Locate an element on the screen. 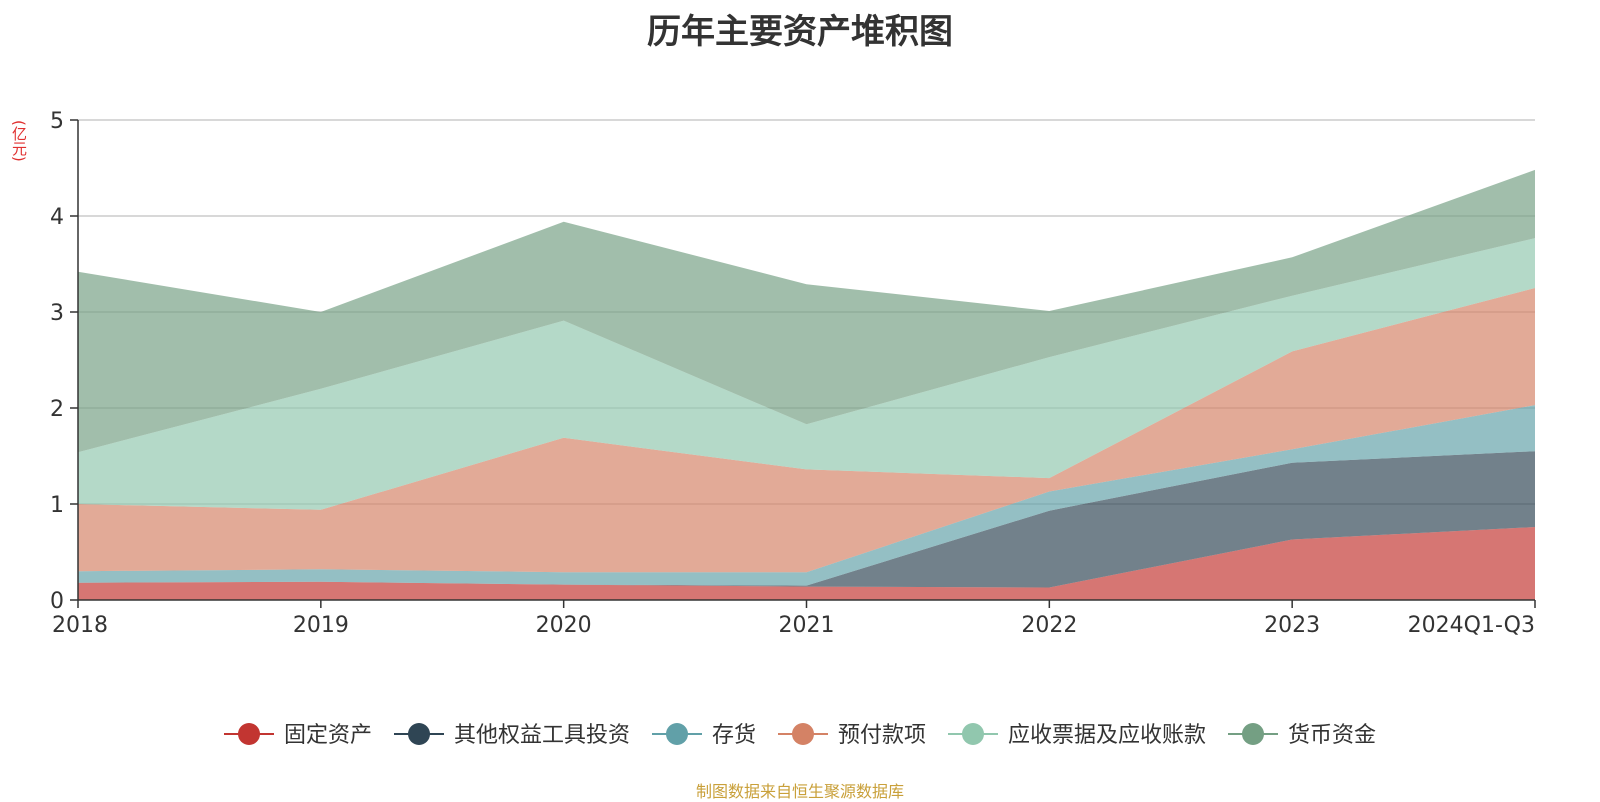 This screenshot has width=1600, height=802. legend-item-5: 货币资金 is located at coordinates (1302, 735).